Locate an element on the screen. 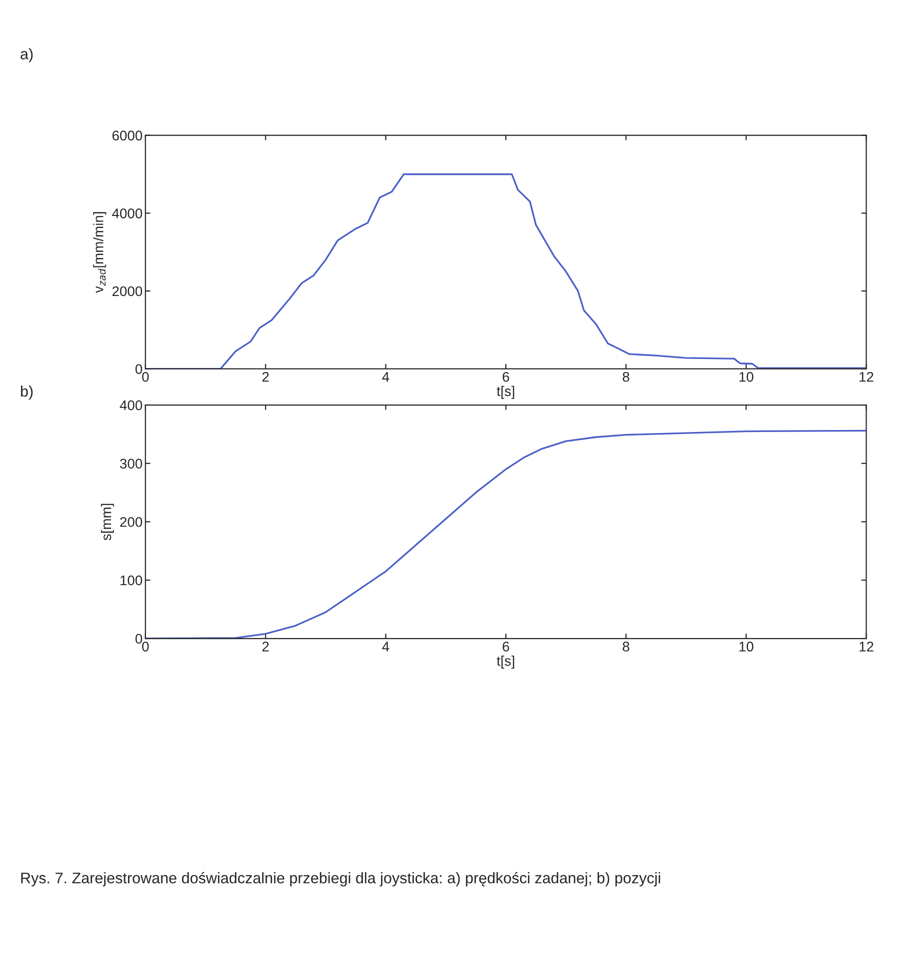  text: b) is located at coordinates (26, 393).